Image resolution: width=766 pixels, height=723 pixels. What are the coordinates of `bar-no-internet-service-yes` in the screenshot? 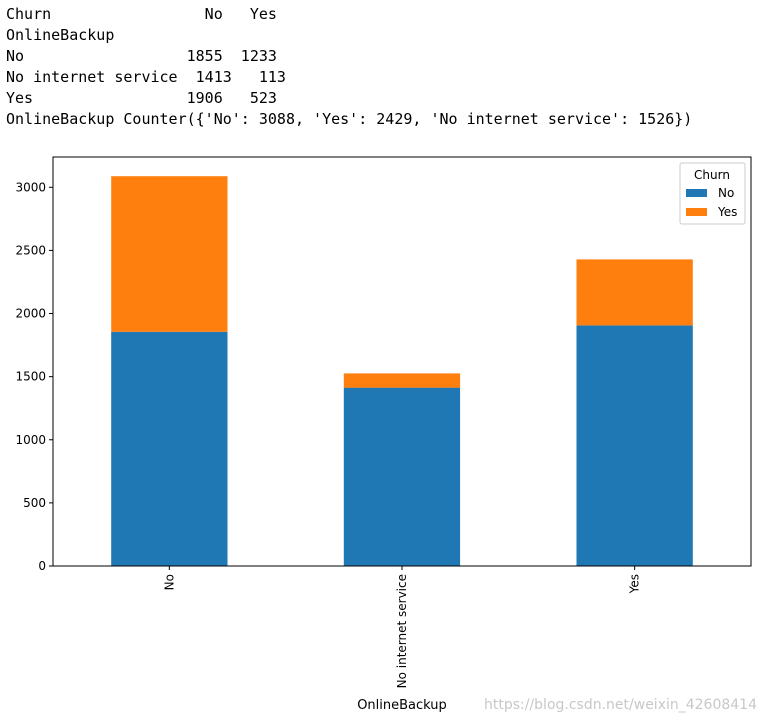 It's located at (402, 380).